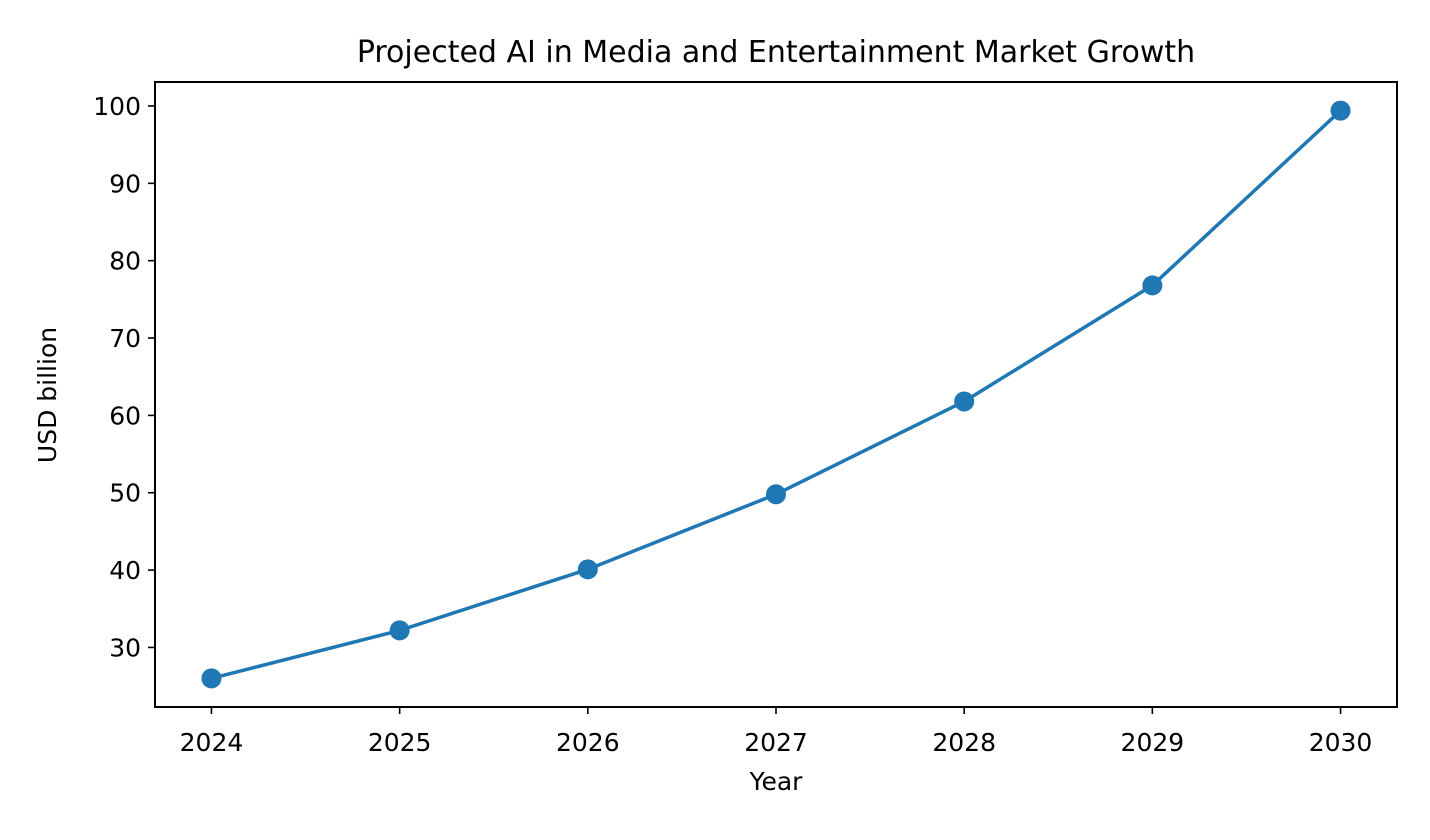 This screenshot has width=1430, height=840. I want to click on x-tick-label: 2030, so click(1341, 742).